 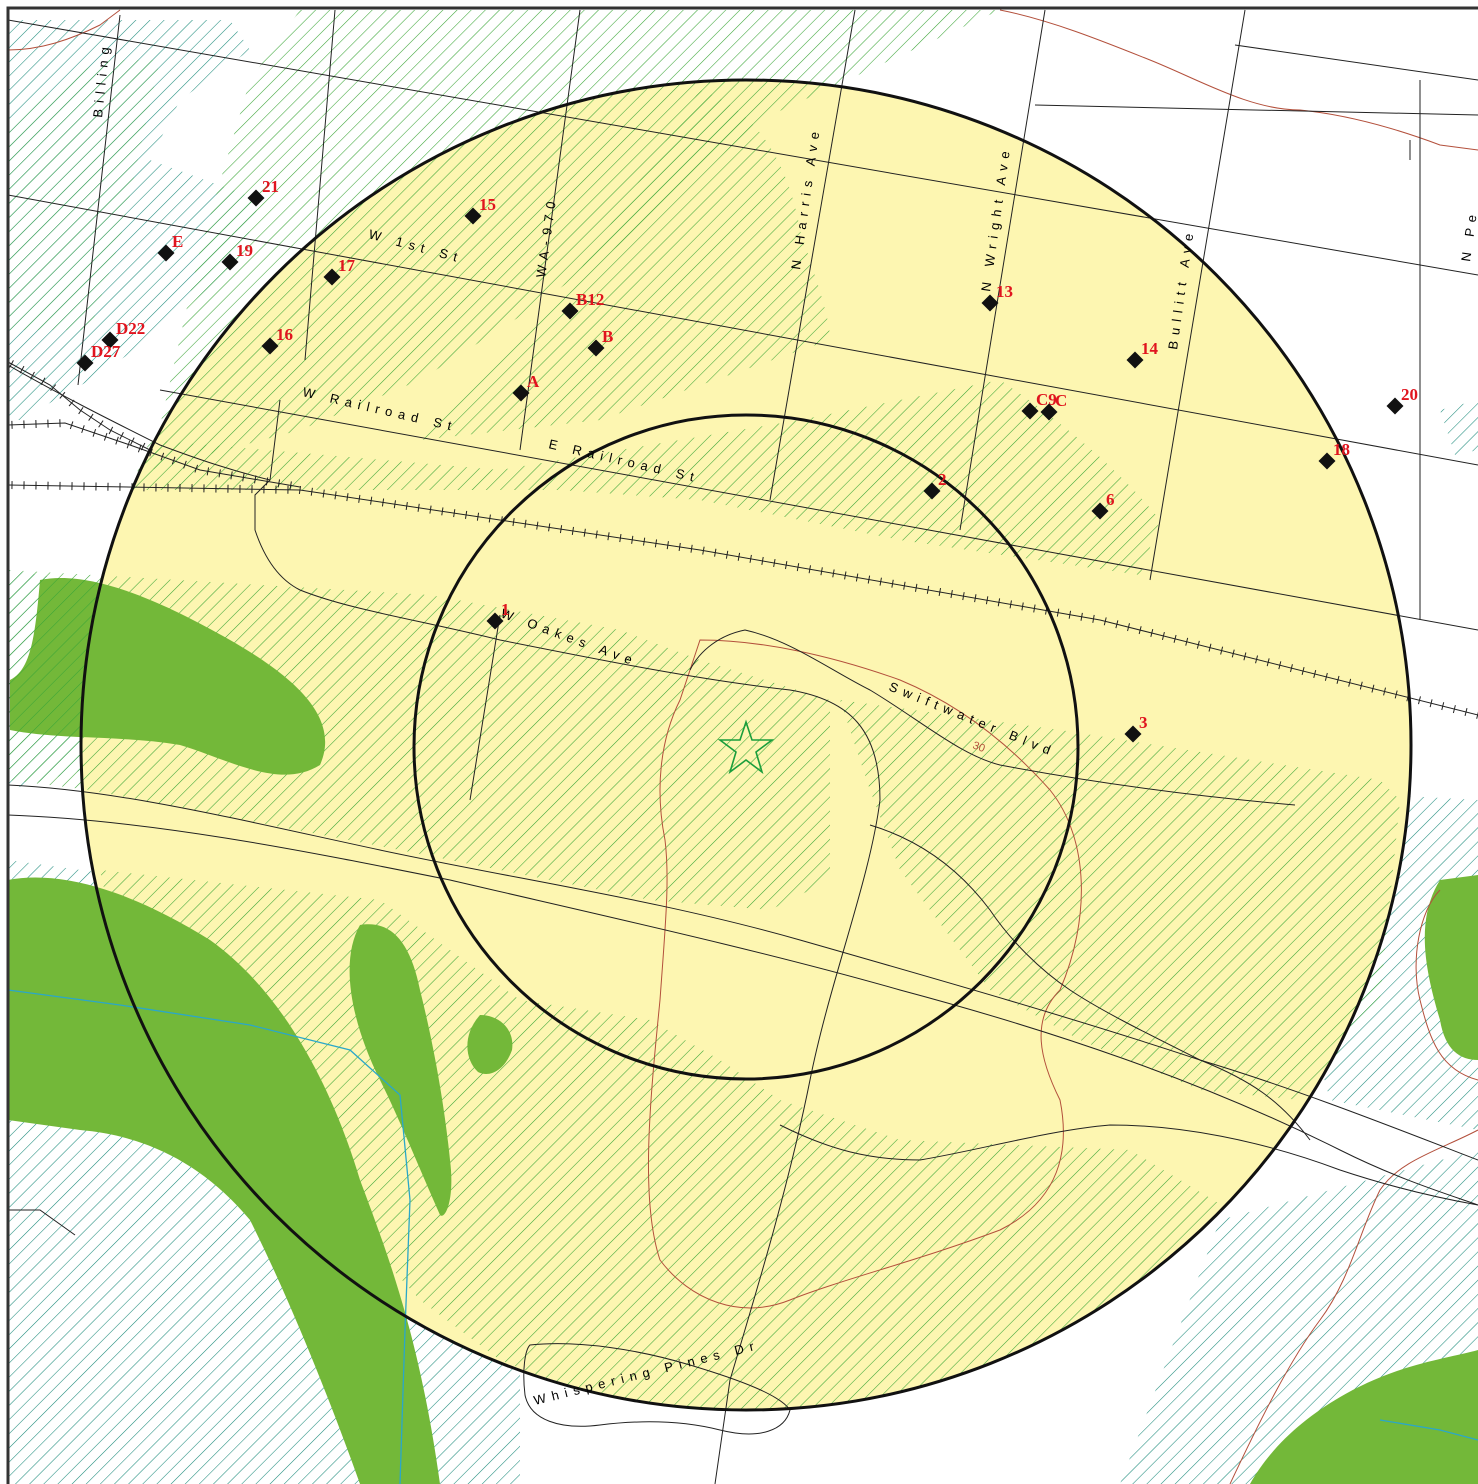 What do you see at coordinates (498, 615) in the screenshot?
I see `well-marker: 1` at bounding box center [498, 615].